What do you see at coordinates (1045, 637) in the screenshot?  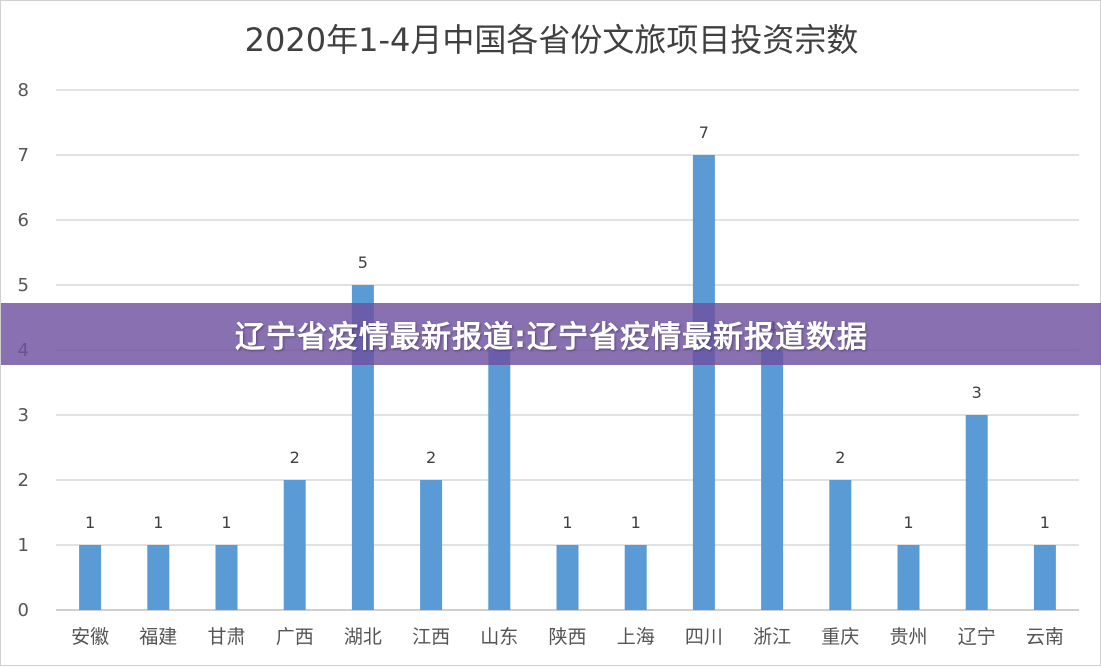 I see `x-tick-label: 云南` at bounding box center [1045, 637].